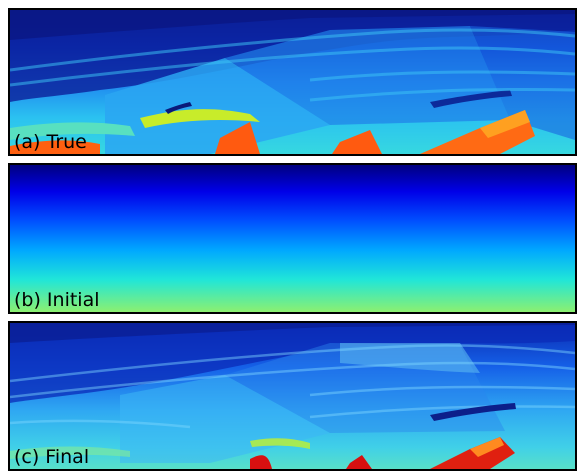 This screenshot has width=581, height=475. I want to click on panel-label: (c) Final, so click(52, 457).